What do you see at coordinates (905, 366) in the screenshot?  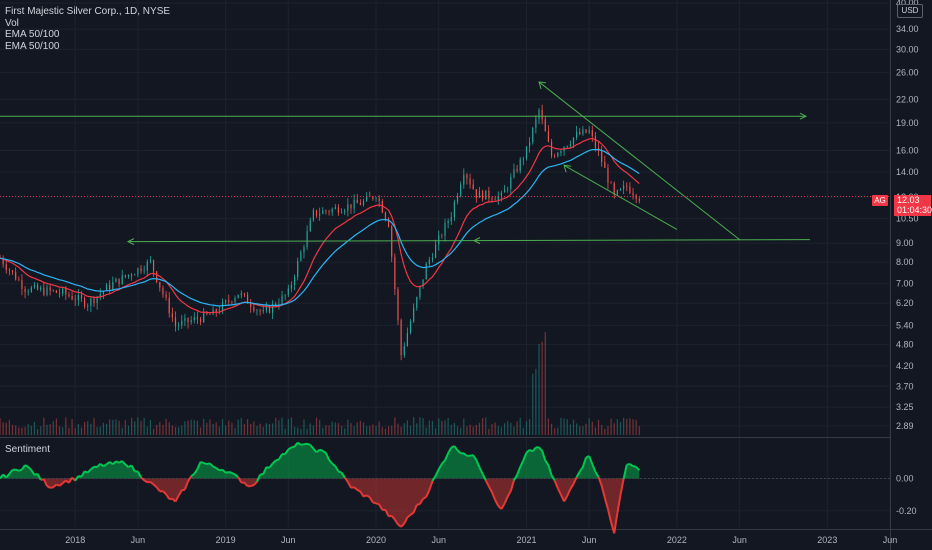 I see `price-tick-label: 4.20` at bounding box center [905, 366].